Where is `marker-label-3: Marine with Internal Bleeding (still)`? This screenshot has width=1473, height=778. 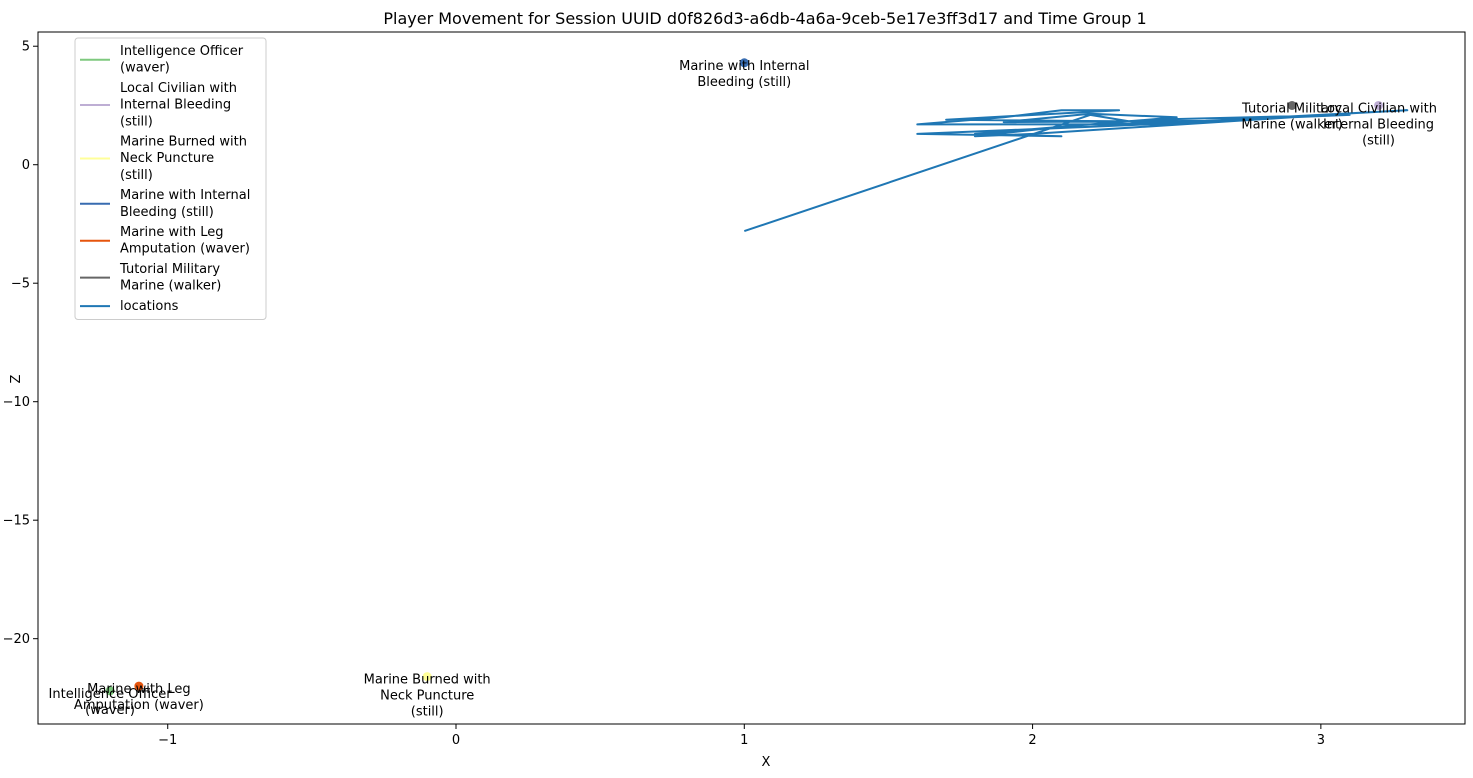
marker-label-3: Marine with Internal Bleeding (still) is located at coordinates (744, 74).